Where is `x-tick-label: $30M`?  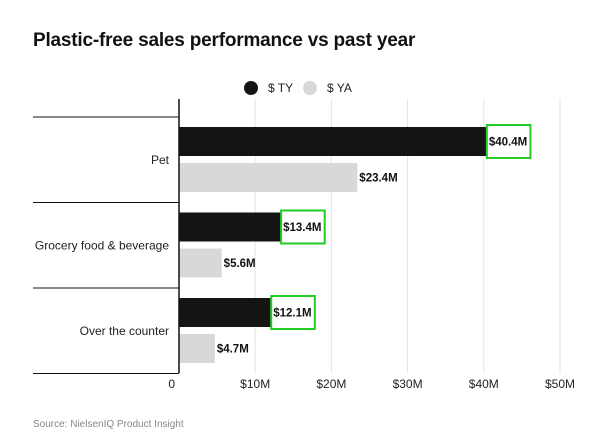
x-tick-label: $30M is located at coordinates (408, 384).